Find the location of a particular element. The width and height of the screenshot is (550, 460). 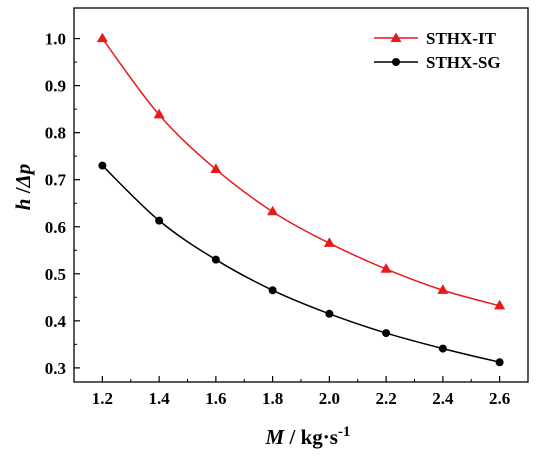

y-tick-label: 0.9 is located at coordinates (55, 86).